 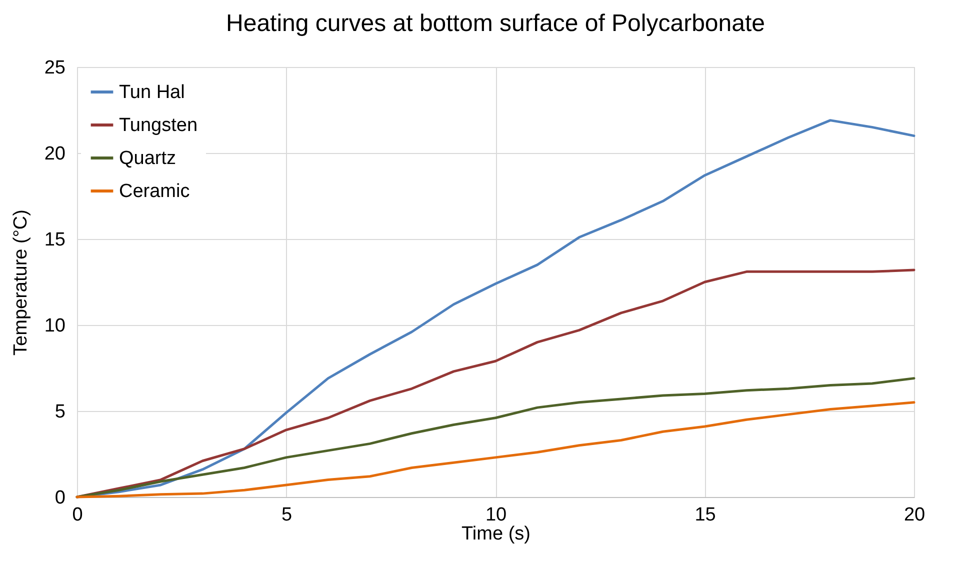 I want to click on x-tick-label: 15, so click(x=705, y=515).